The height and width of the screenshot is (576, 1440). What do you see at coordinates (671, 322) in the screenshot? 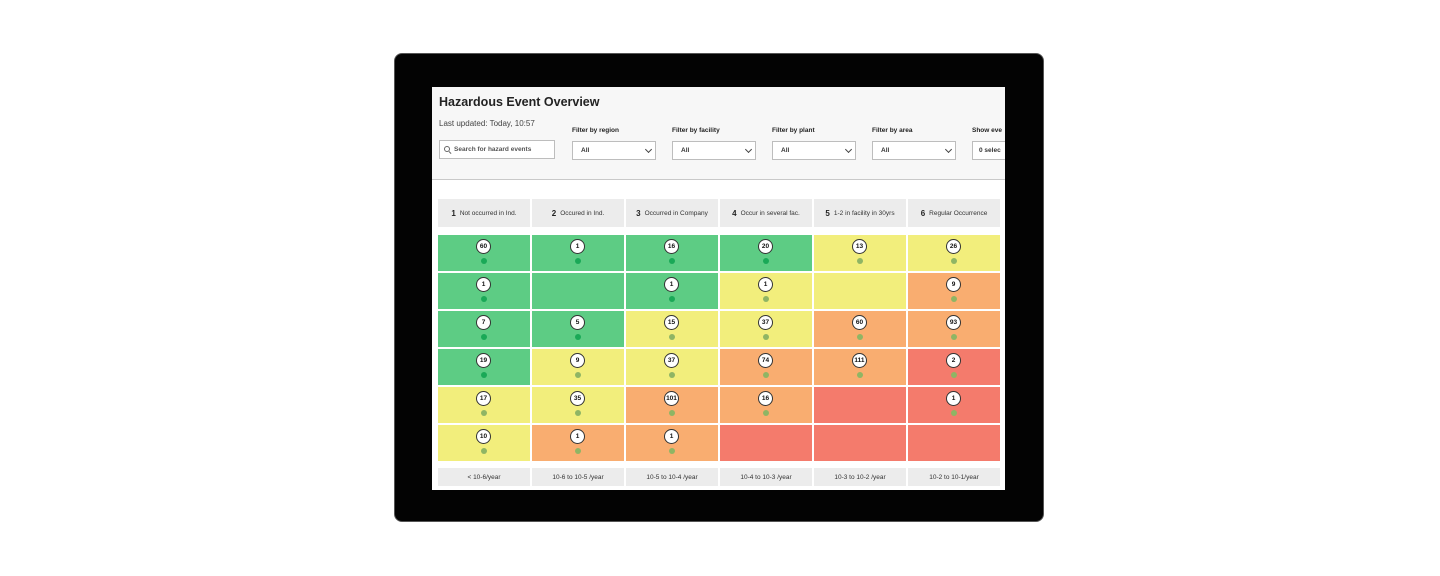
I see `event-count-badge: 15` at bounding box center [671, 322].